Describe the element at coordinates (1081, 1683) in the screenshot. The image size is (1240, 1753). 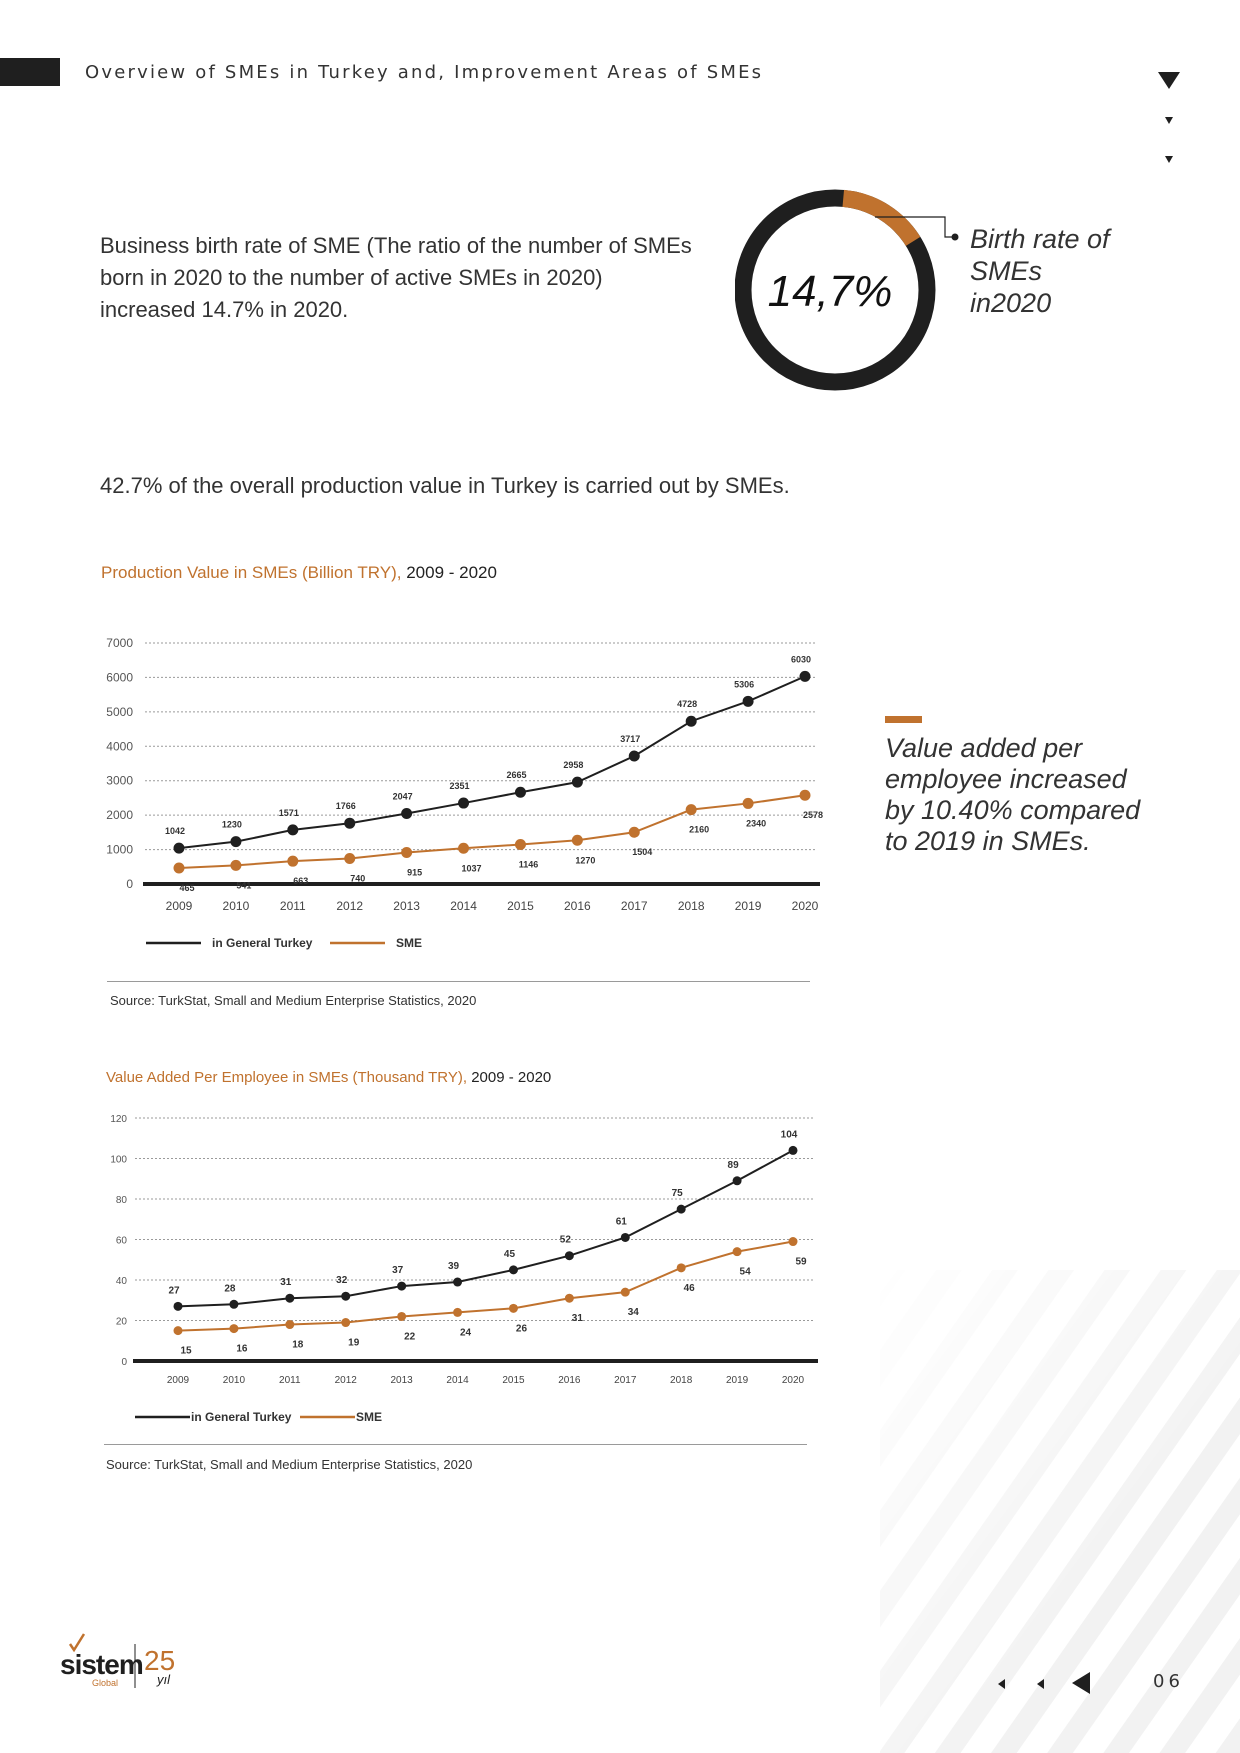
I see `nav-back-icon` at that location.